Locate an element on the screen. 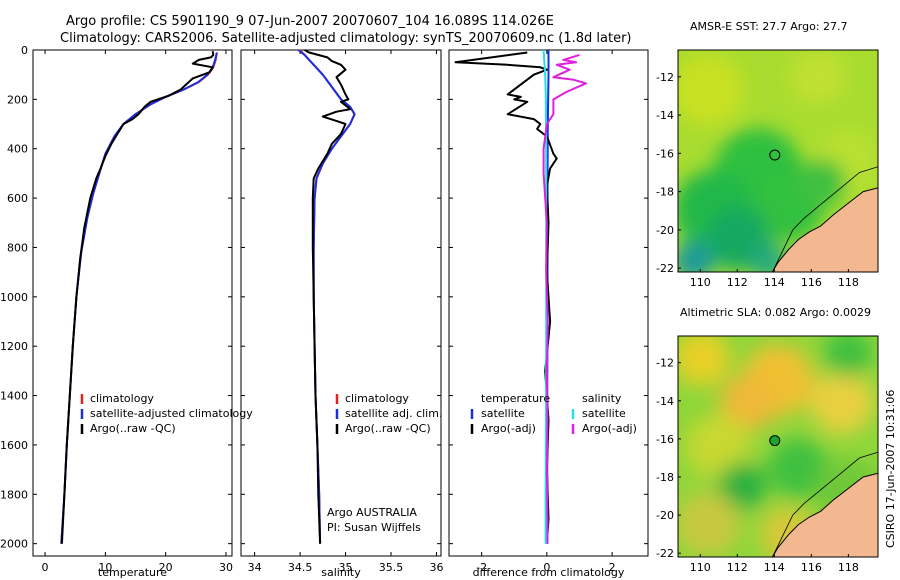 The width and height of the screenshot is (900, 580). y-tick-label: 0 is located at coordinates (24, 50).